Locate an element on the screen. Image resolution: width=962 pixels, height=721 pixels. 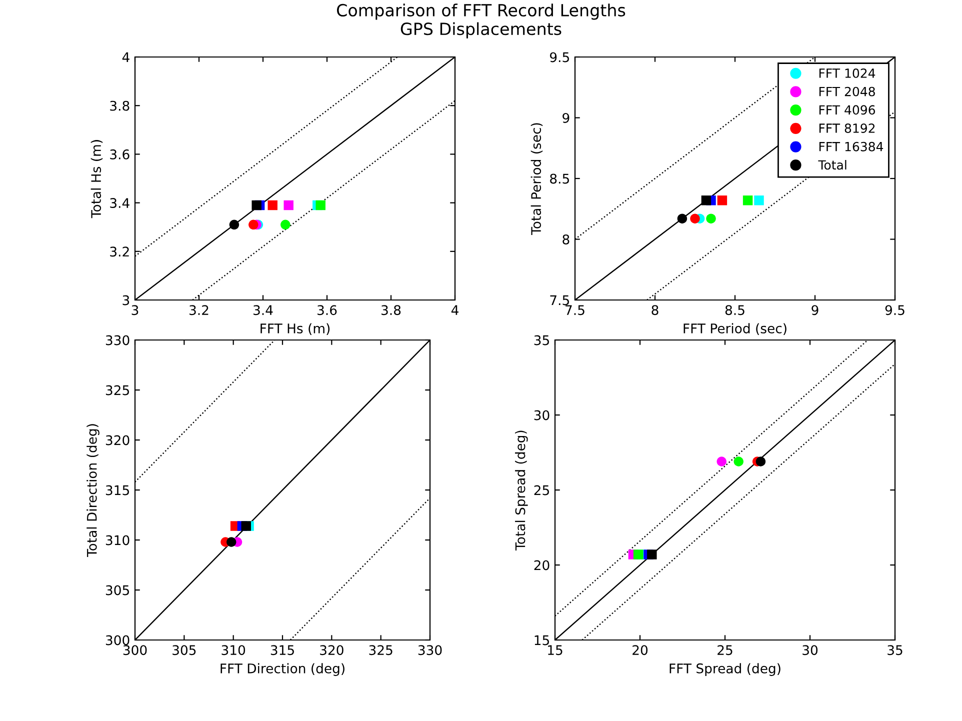
chart-subtitle: GPS Displacements is located at coordinates (481, 30).